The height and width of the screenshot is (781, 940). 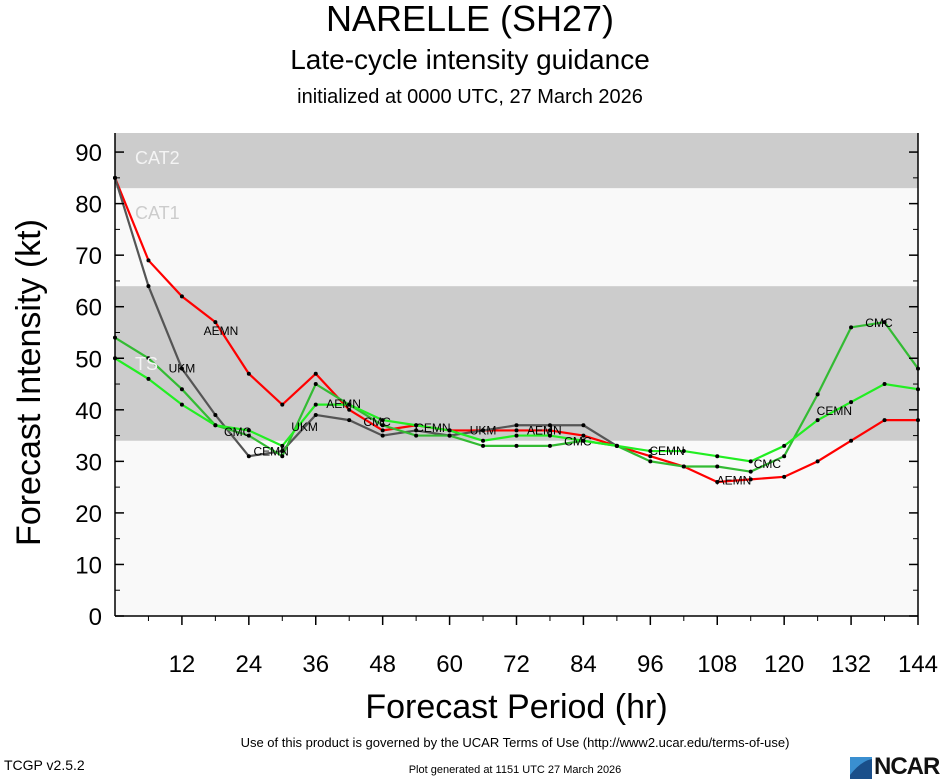 I want to click on y-tick-label: 70, so click(x=88, y=256).